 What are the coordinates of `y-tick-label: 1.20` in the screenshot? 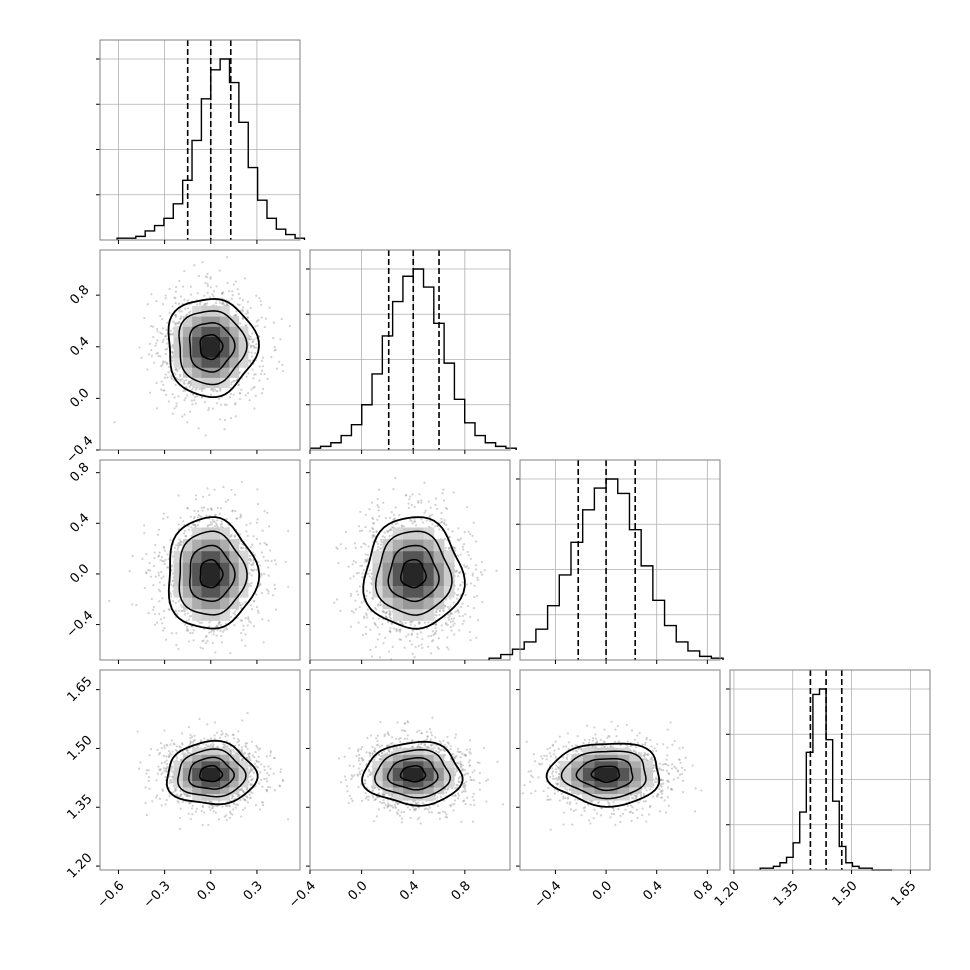 It's located at (79, 866).